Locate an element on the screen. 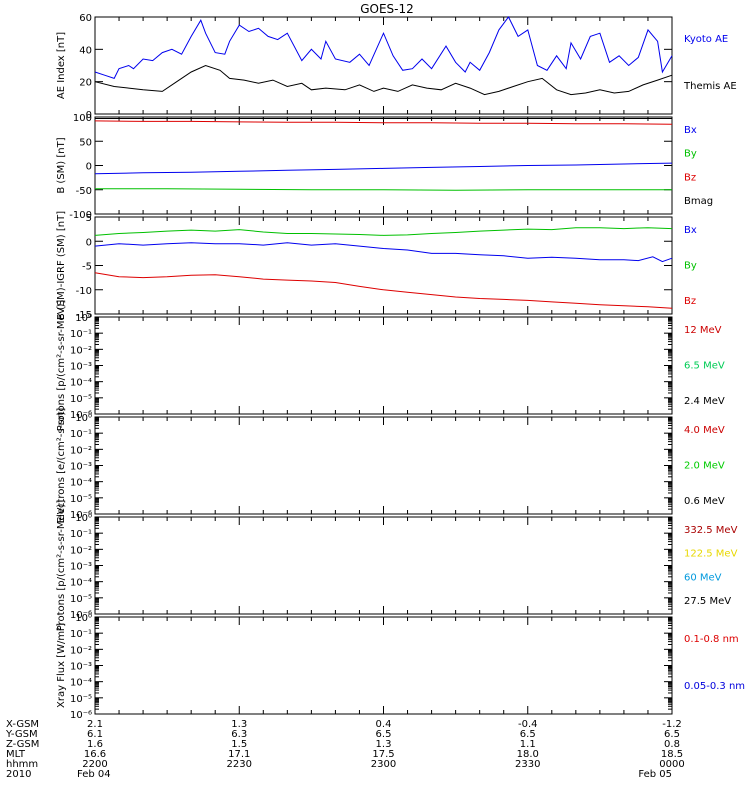 Image resolution: width=750 pixels, height=800 pixels. y-tick-label: 100 is located at coordinates (82, 118).